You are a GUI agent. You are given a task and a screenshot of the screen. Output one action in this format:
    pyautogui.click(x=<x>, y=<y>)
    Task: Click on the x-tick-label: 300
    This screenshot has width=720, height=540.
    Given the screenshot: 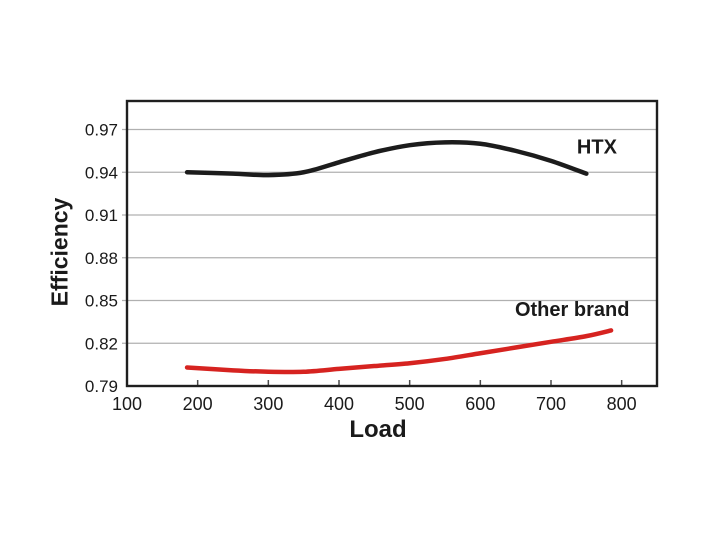 What is the action you would take?
    pyautogui.click(x=268, y=404)
    